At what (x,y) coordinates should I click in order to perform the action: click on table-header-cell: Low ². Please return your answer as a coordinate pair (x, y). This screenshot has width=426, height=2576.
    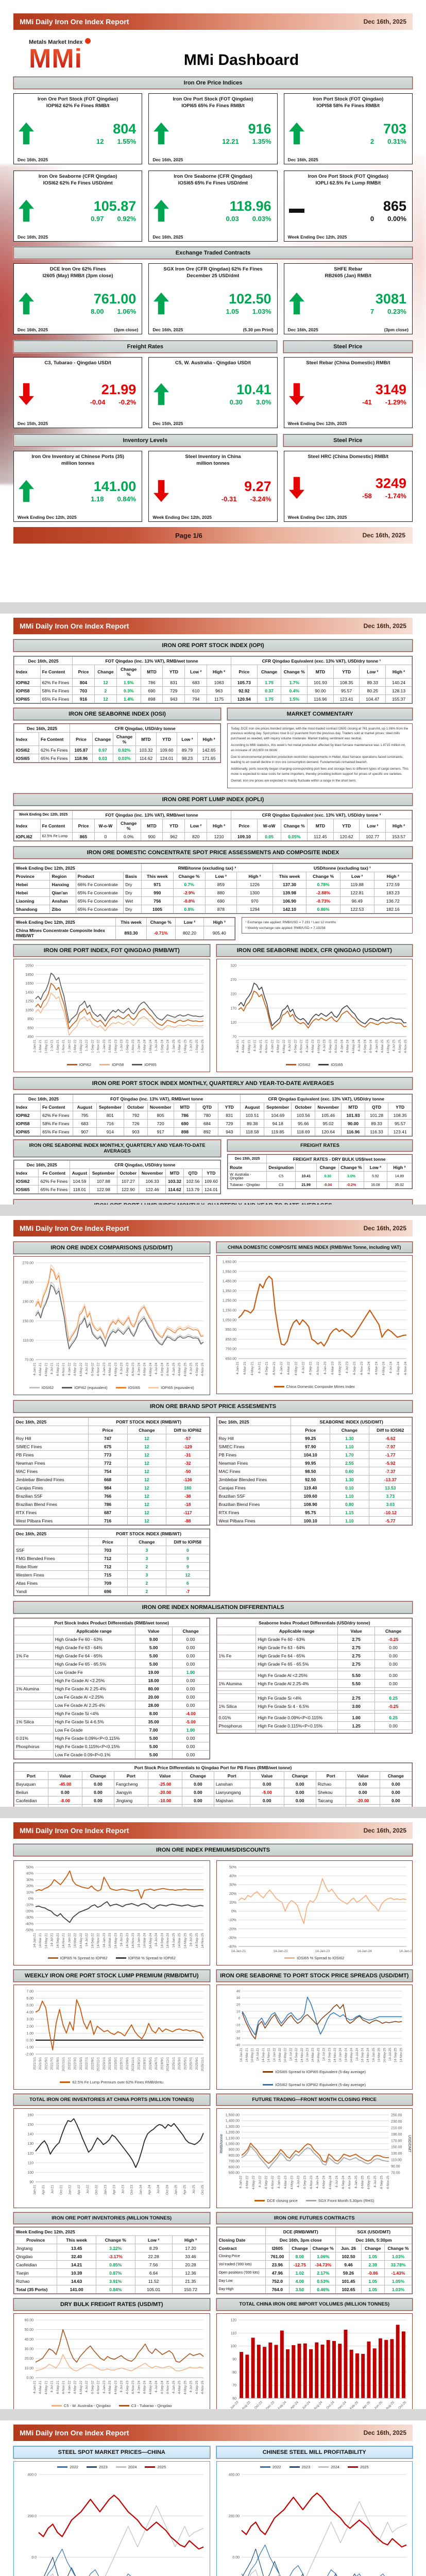
    Looking at the image, I should click on (357, 876).